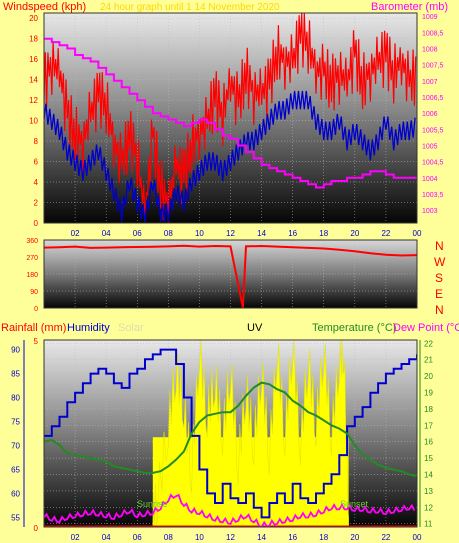  Describe the element at coordinates (33, 59) in the screenshot. I see `y-left-tick-label: 16` at that location.